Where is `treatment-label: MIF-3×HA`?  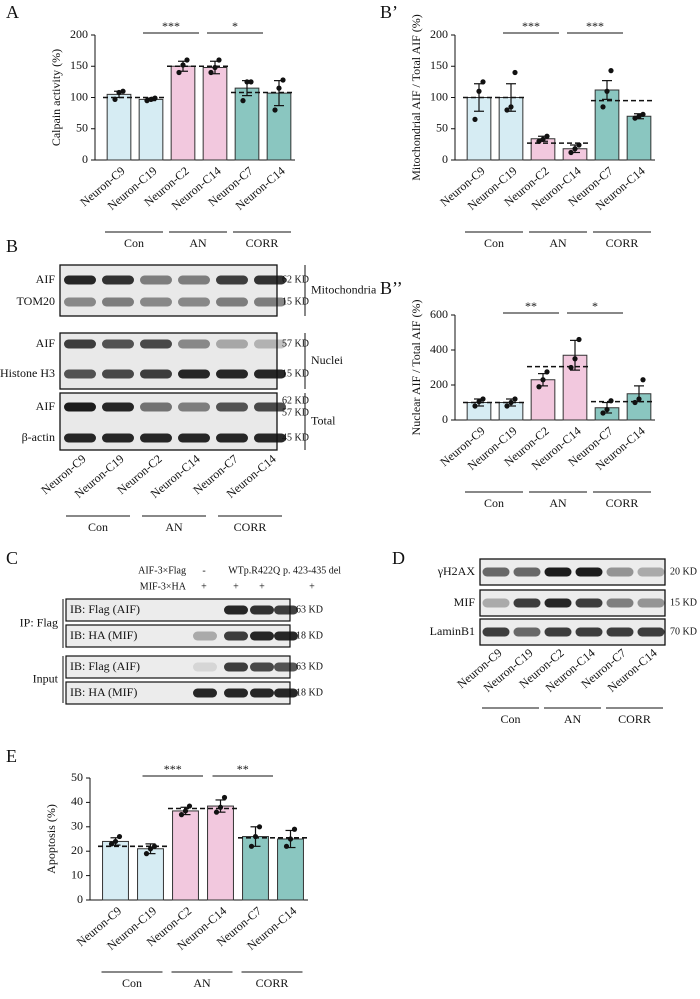 treatment-label: MIF-3×HA is located at coordinates (163, 586).